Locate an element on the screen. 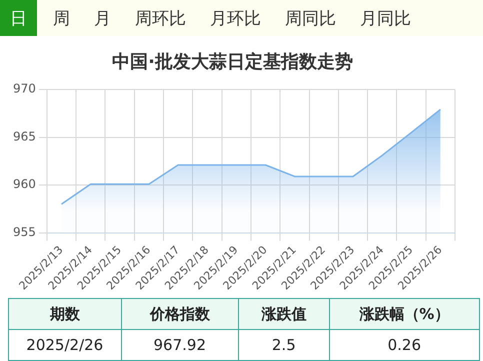 This screenshot has width=483, height=361. text: 2.5 is located at coordinates (284, 345).